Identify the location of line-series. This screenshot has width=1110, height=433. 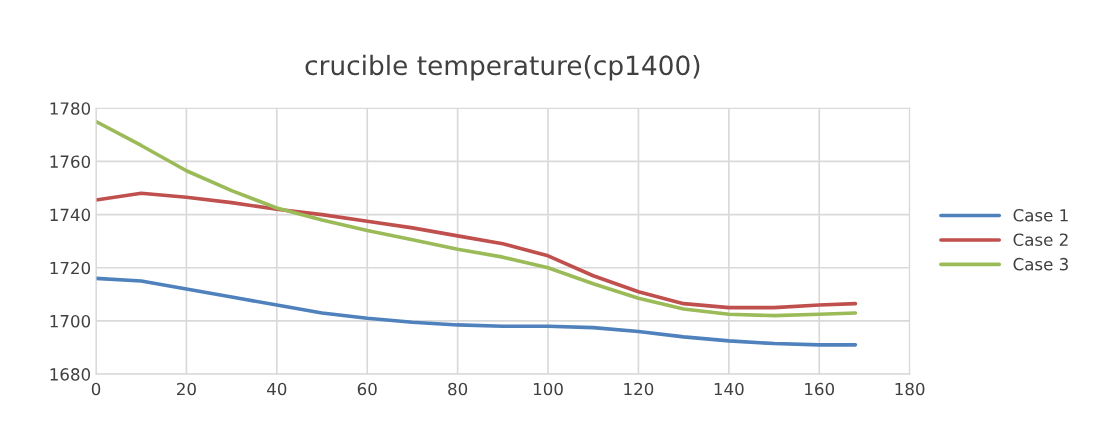
(477, 311).